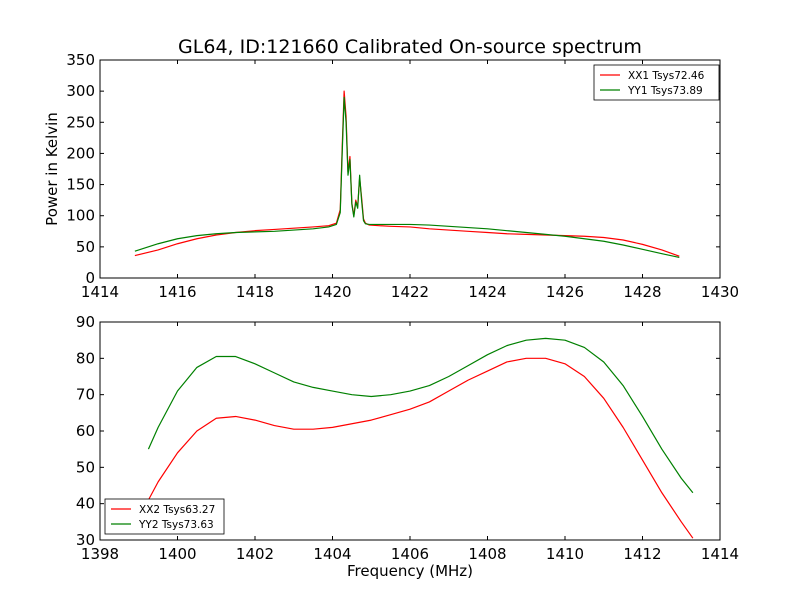 The width and height of the screenshot is (800, 600). What do you see at coordinates (665, 91) in the screenshot?
I see `top-legend-label-1: YY1 Tsys73.89` at bounding box center [665, 91].